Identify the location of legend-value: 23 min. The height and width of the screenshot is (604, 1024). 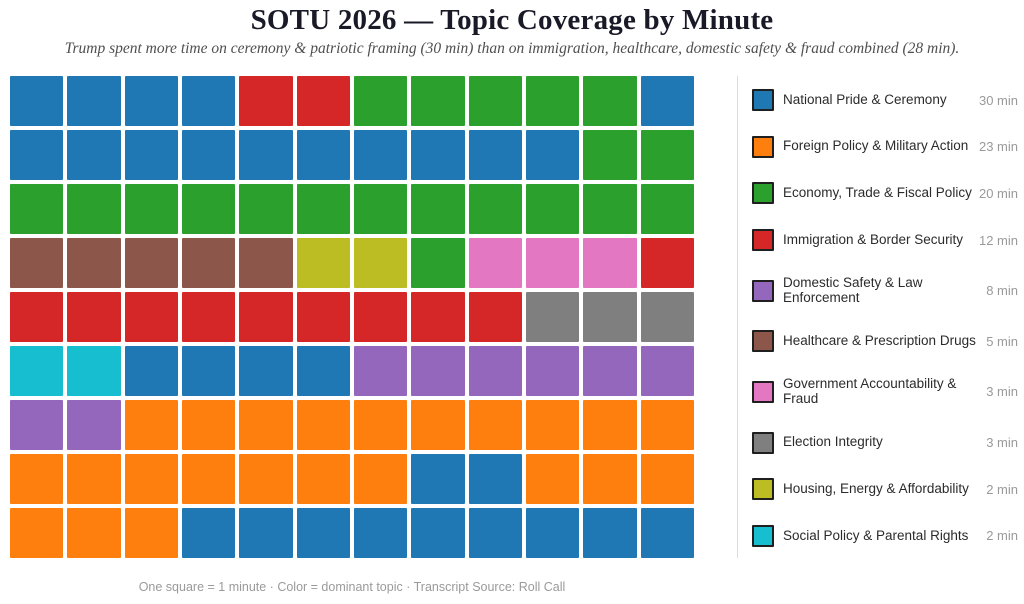
(998, 147).